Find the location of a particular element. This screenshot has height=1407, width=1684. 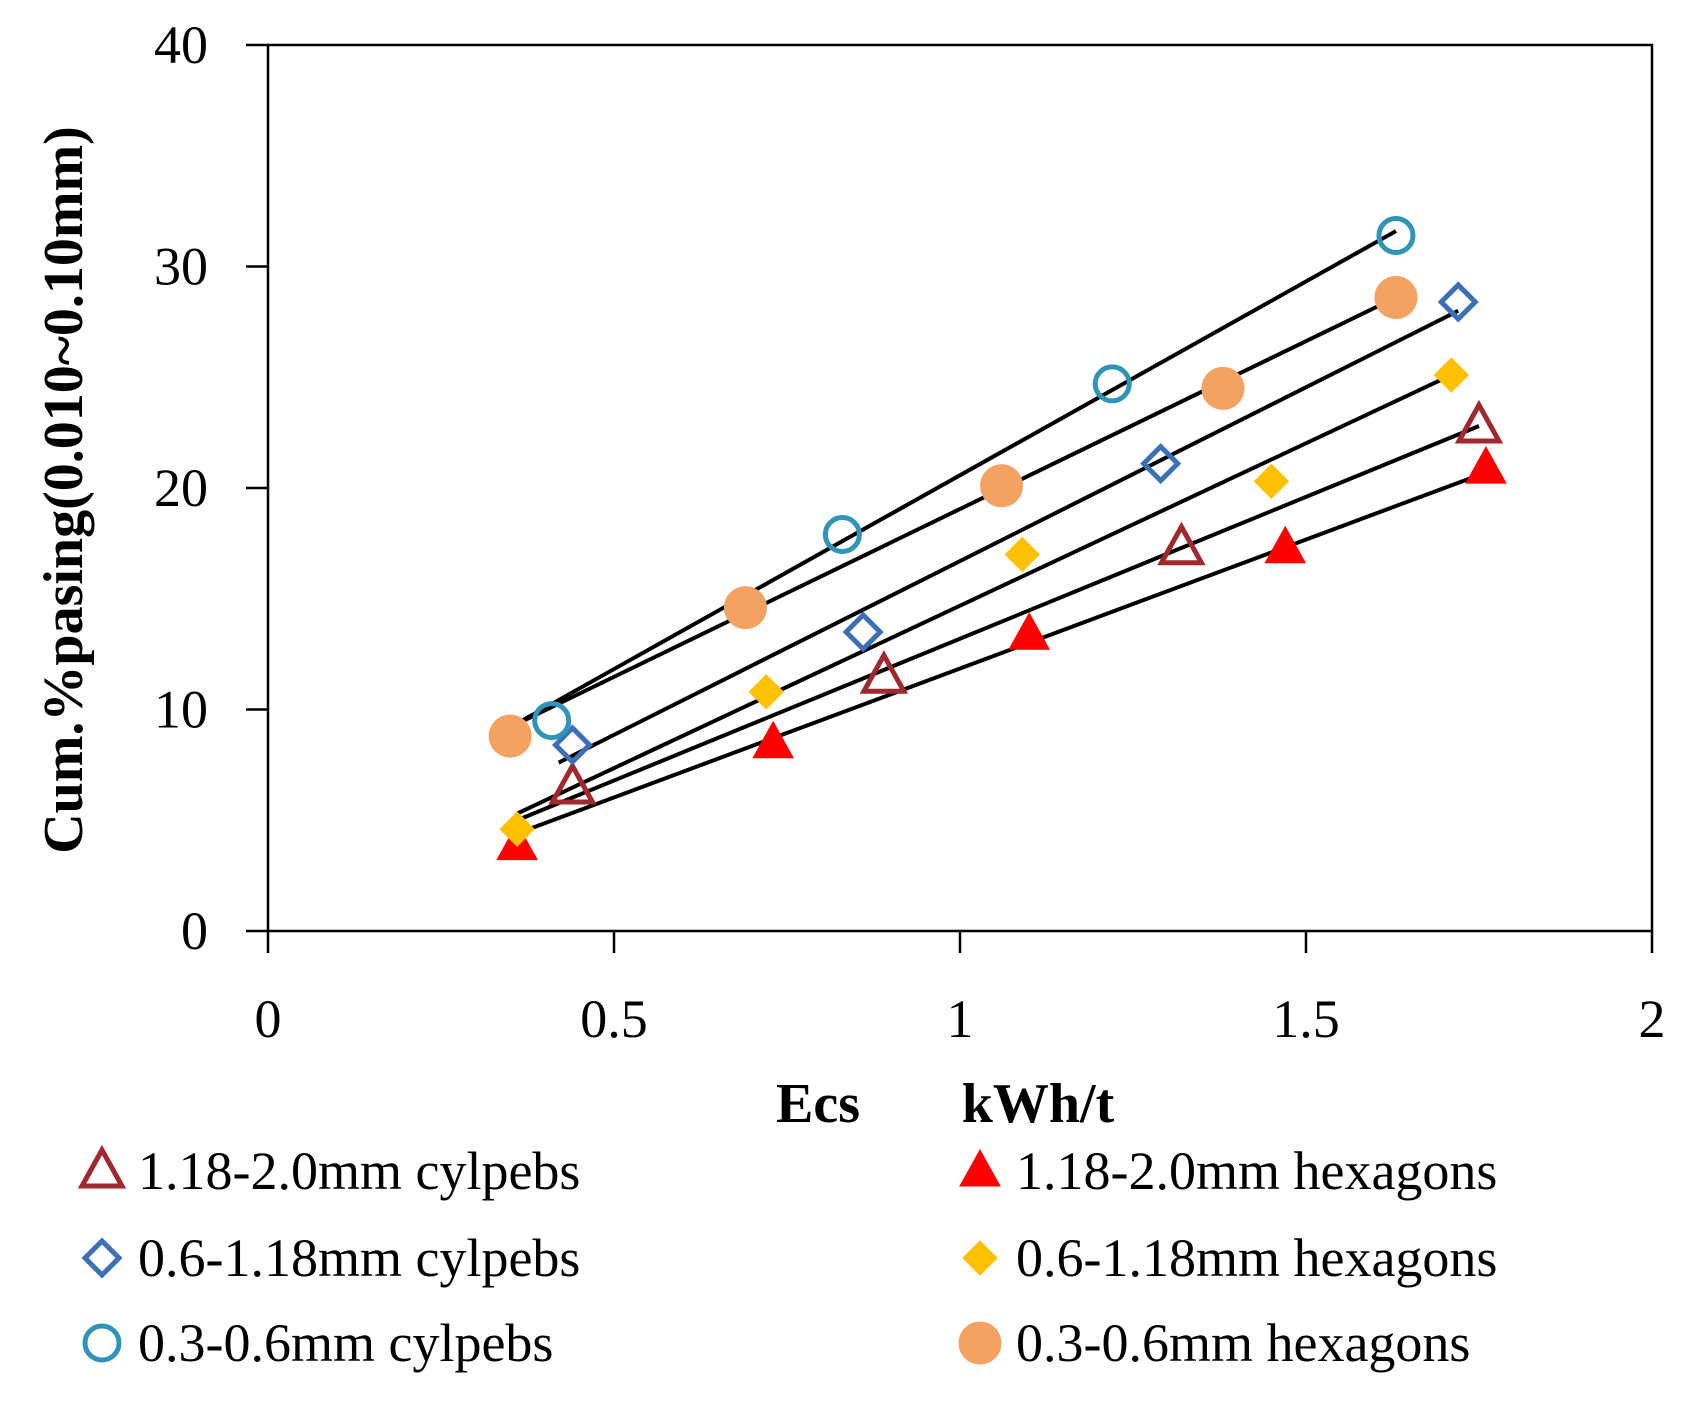

y-tick-label: 10 is located at coordinates (181, 710).